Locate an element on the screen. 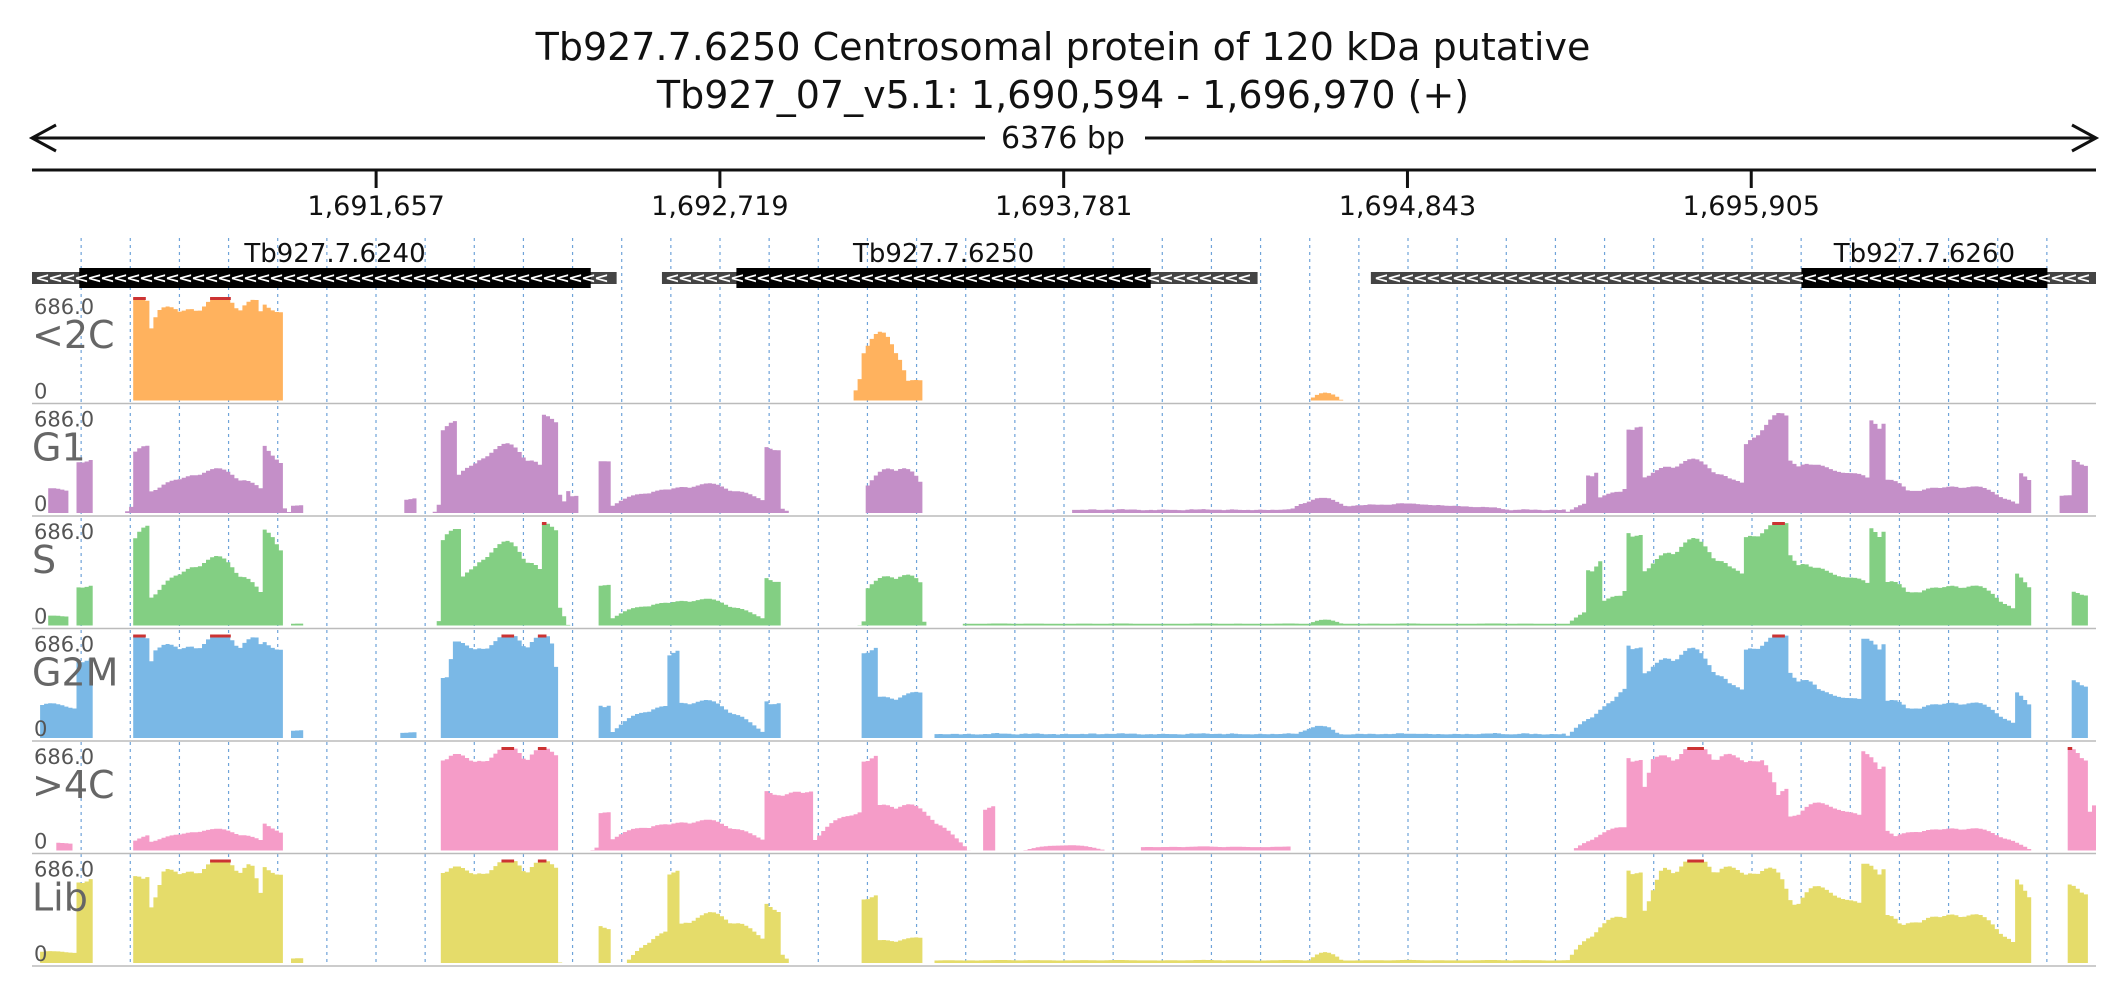 This screenshot has width=2126, height=1000. x-tick-label-1: 1,692,719 is located at coordinates (719, 206).